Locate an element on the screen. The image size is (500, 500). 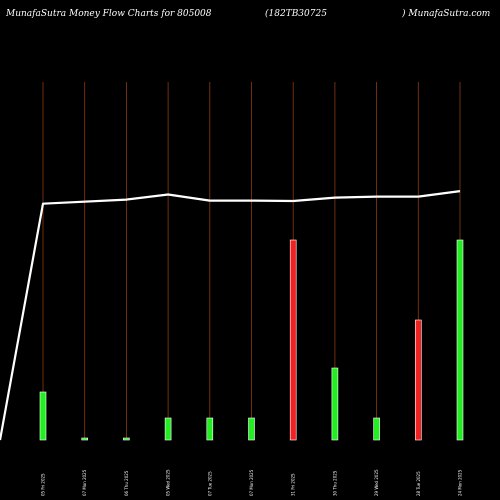
x-tick-label-7: 30 Thu 2025 is located at coordinates (334, 483).